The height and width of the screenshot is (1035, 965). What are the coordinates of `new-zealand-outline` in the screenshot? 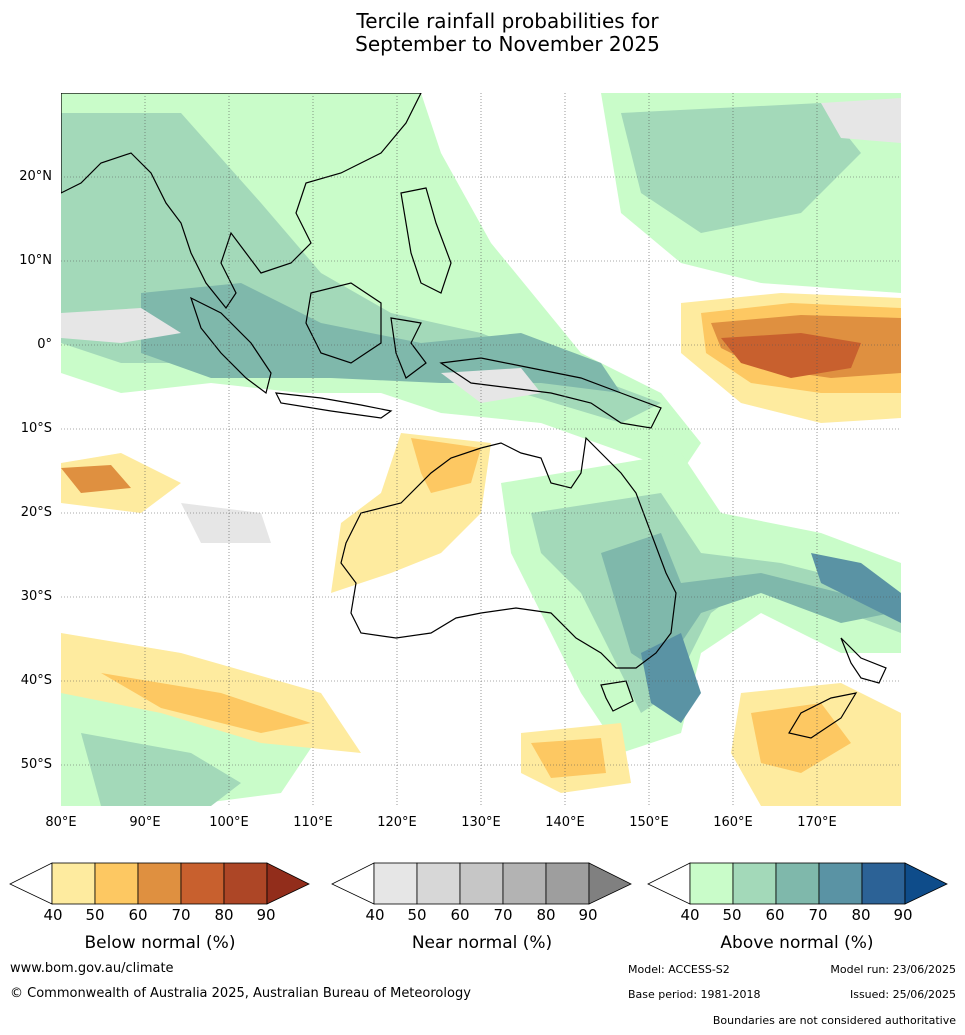 It's located at (837, 688).